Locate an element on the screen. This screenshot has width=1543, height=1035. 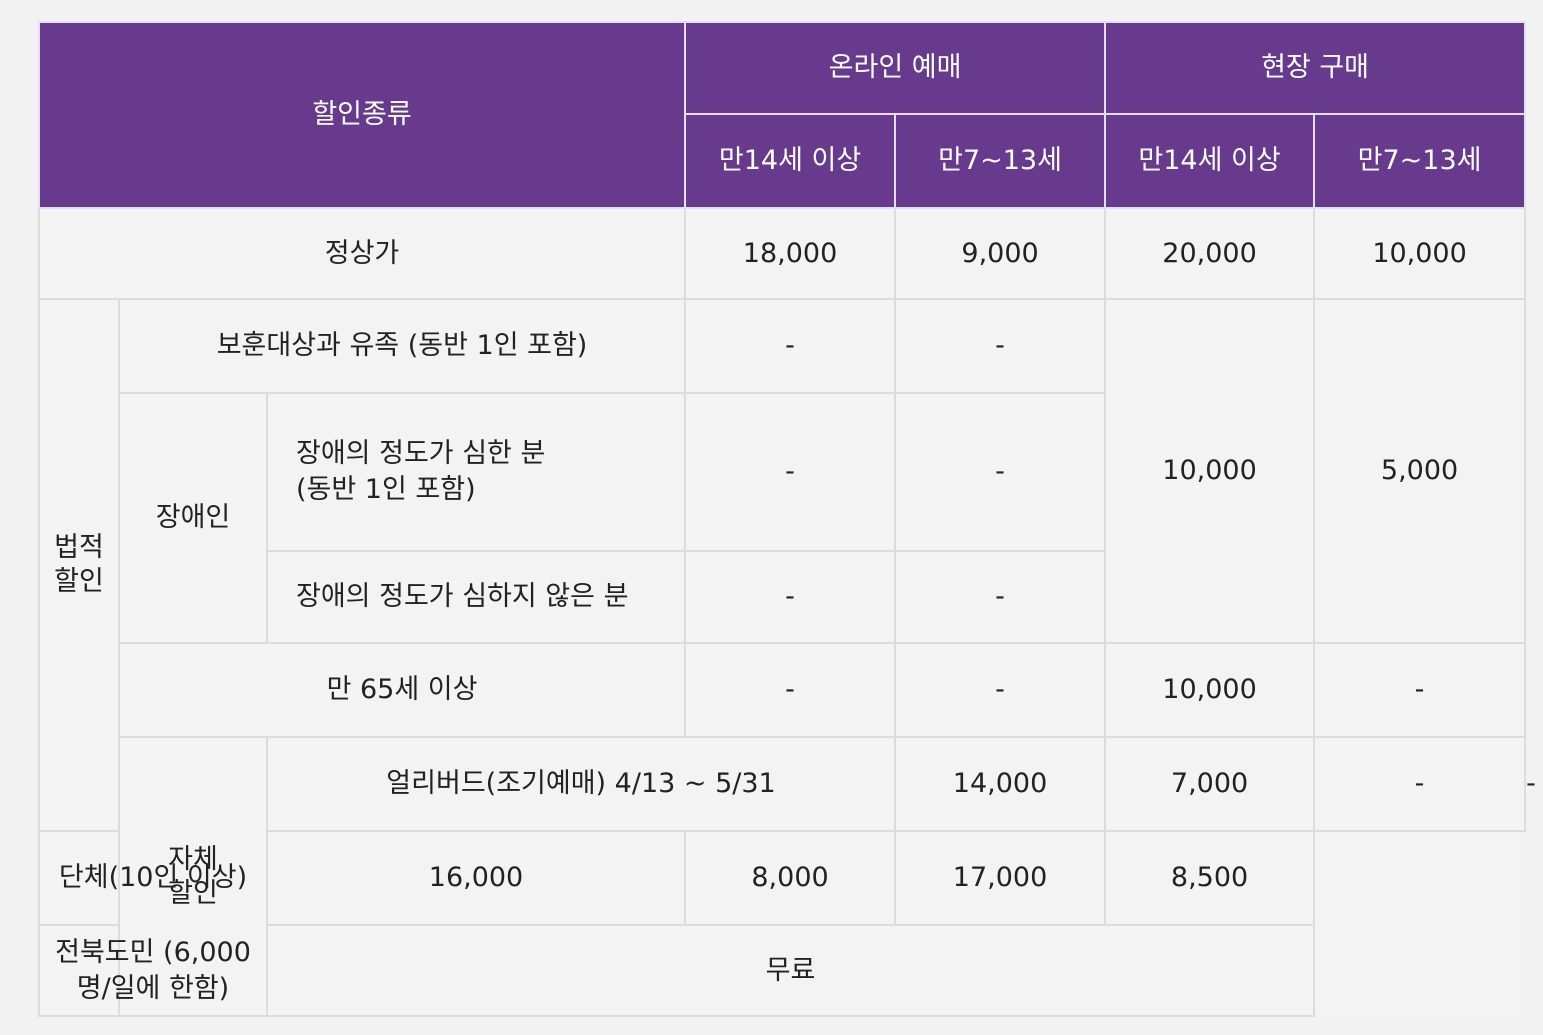
veterans-label: 보훈대상과 유족 (동반 1인 포함) is located at coordinates (402, 346).